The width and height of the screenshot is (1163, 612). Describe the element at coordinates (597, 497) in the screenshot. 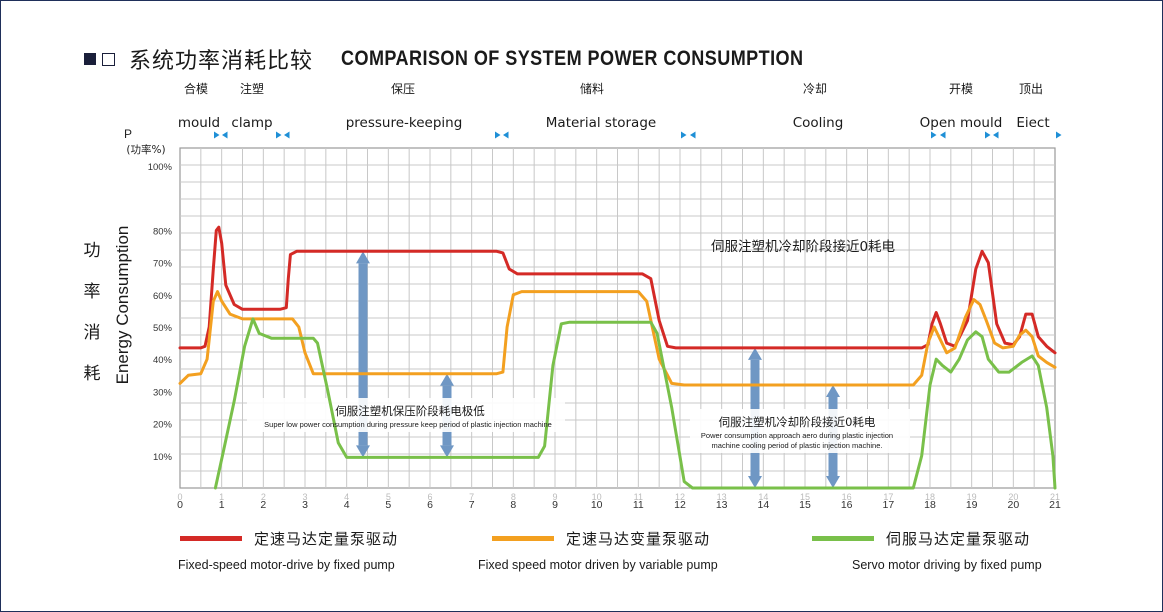

I see `x-tick-label-shadow: 10` at that location.